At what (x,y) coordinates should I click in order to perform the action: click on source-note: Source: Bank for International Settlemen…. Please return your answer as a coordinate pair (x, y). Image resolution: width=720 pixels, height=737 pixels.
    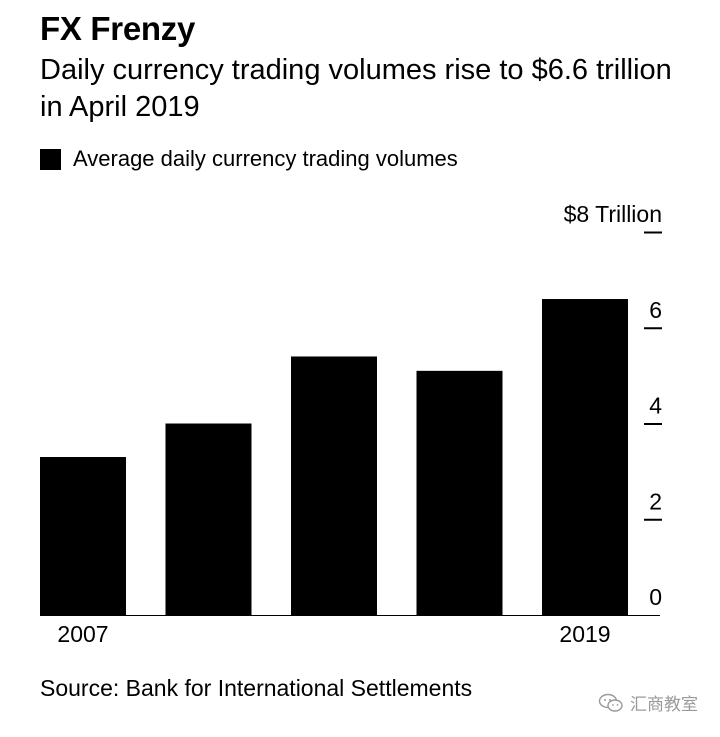
    Looking at the image, I should click on (256, 688).